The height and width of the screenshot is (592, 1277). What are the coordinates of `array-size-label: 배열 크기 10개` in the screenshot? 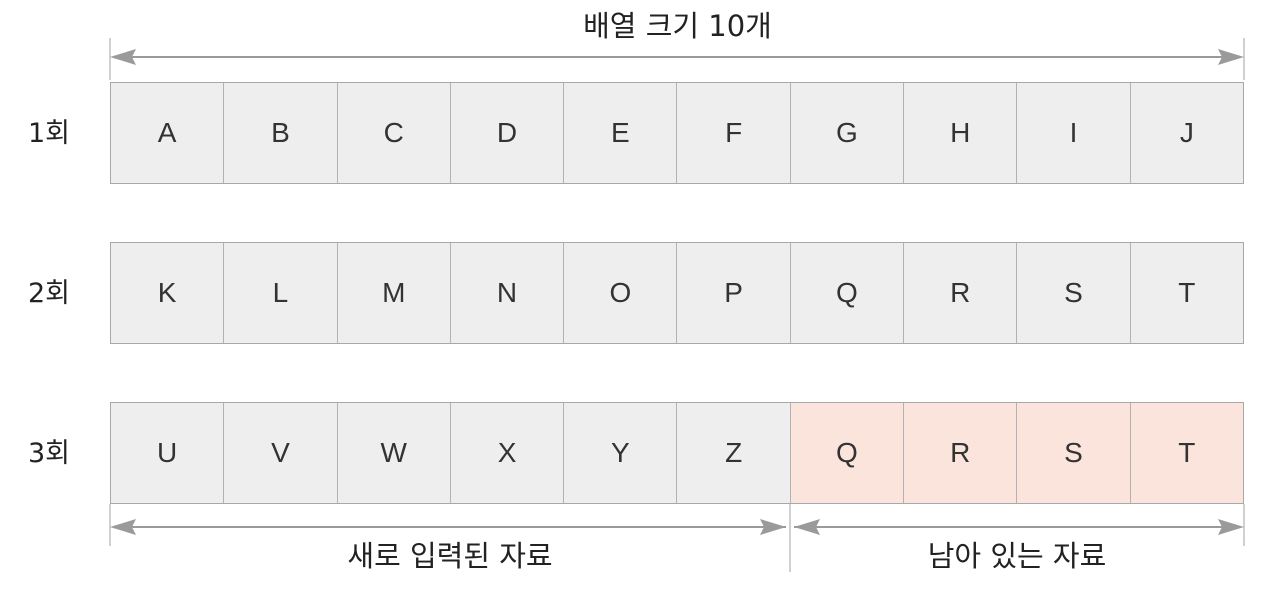 It's located at (677, 26).